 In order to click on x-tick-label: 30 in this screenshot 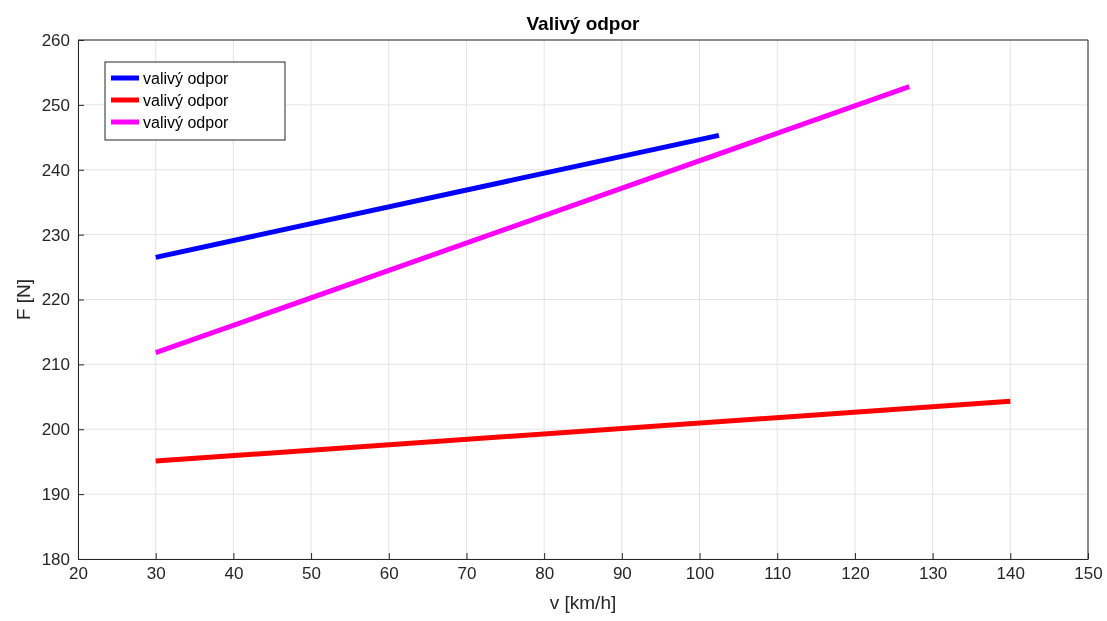, I will do `click(156, 574)`.